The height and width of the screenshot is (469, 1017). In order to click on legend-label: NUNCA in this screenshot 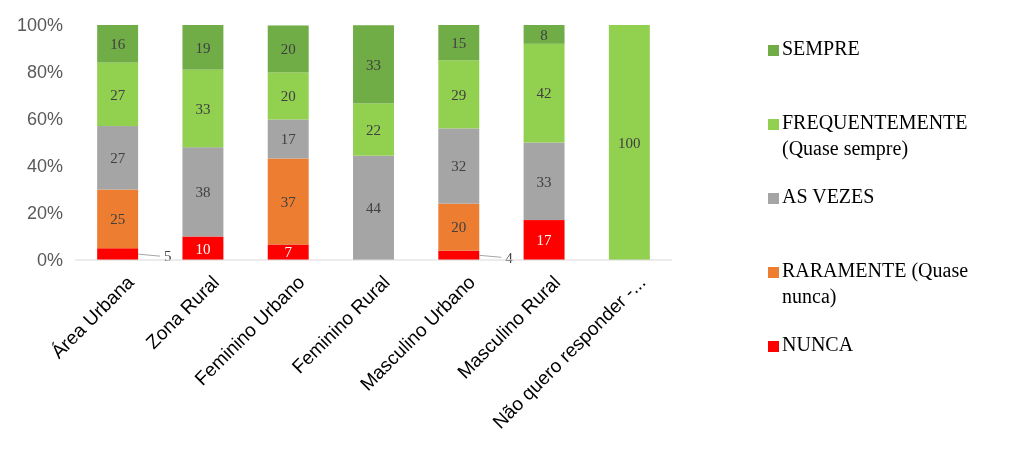, I will do `click(818, 344)`.